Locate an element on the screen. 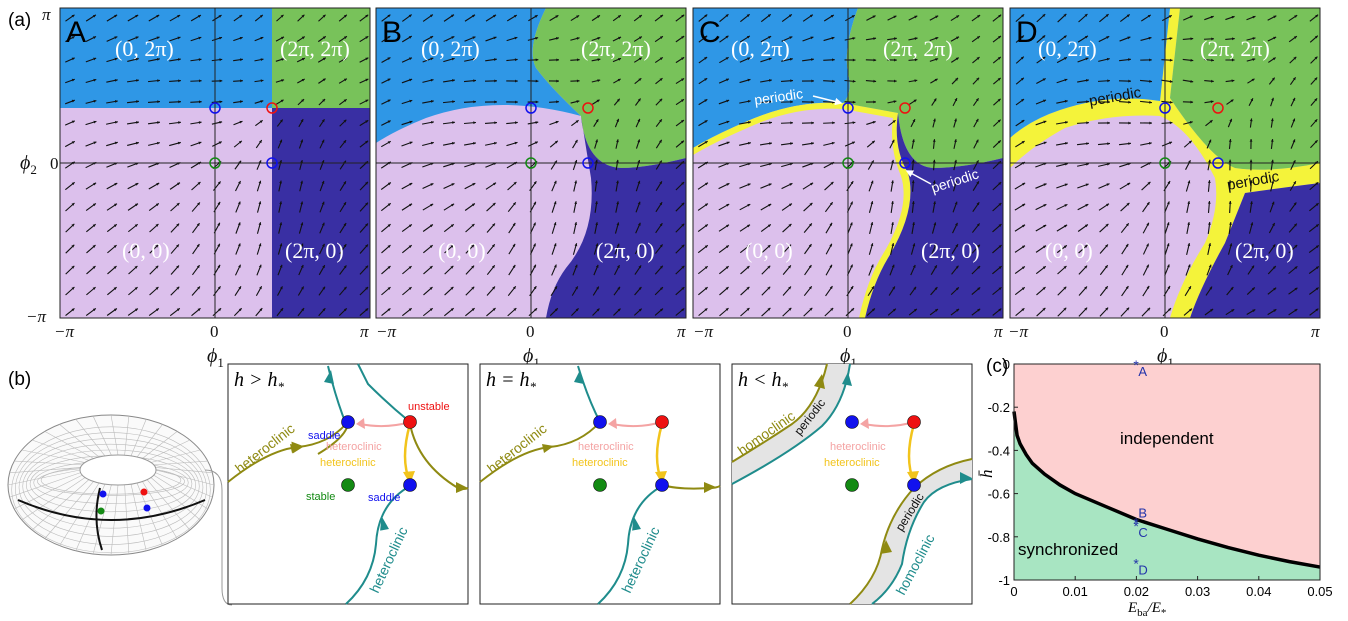 This screenshot has width=1348, height=621. y-axis-label-main: ϕ is located at coordinates (25, 163).